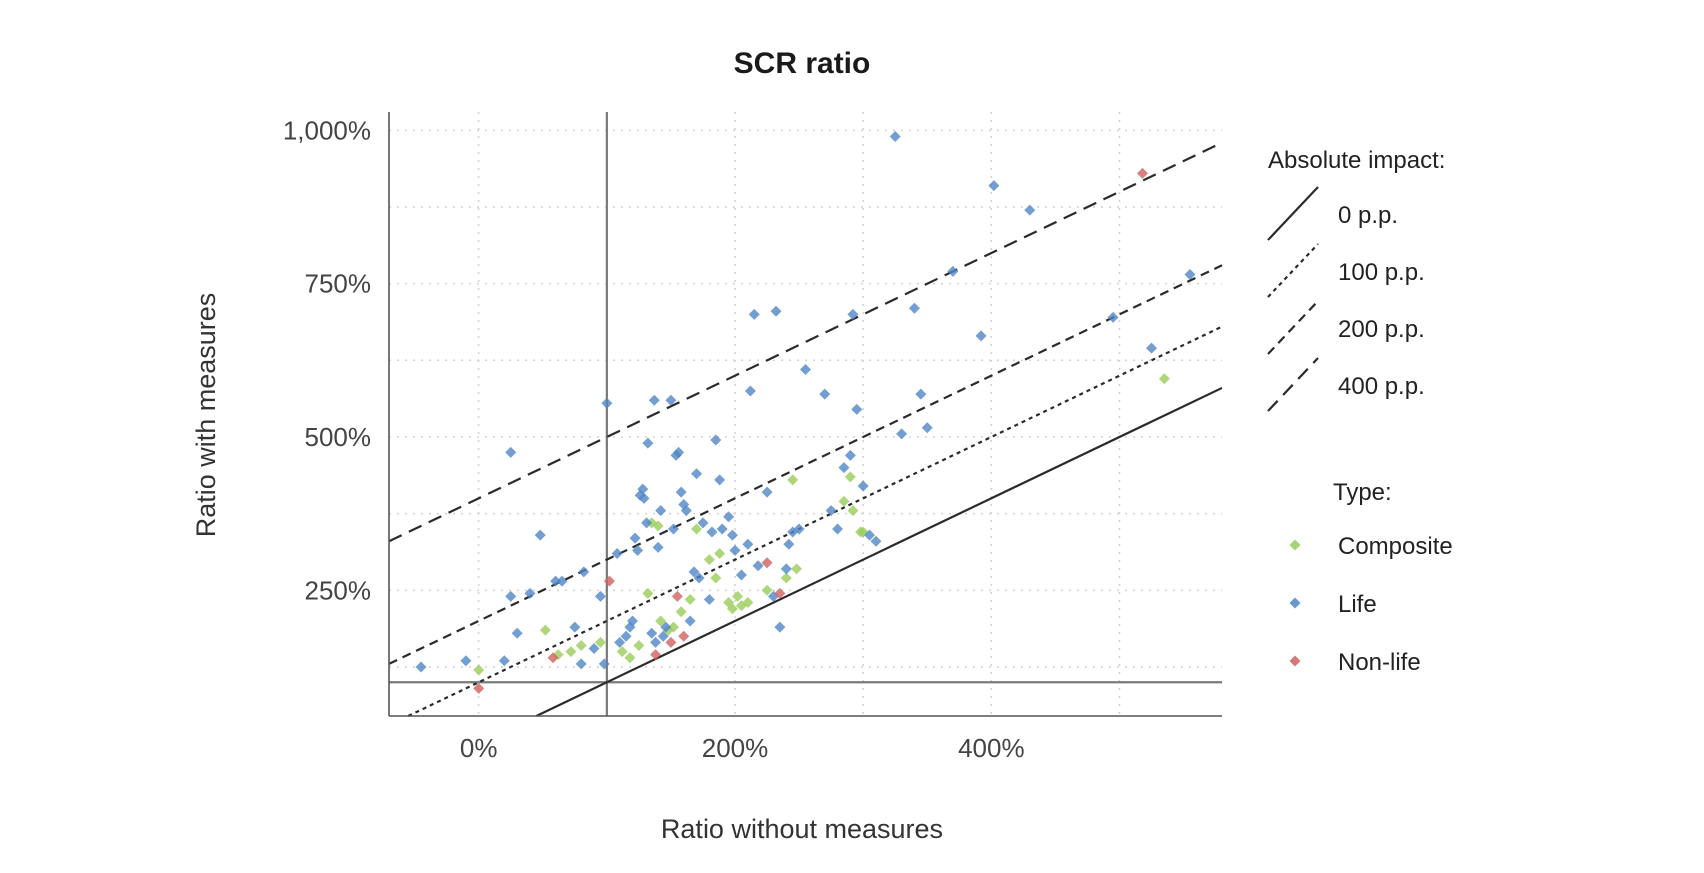 This screenshot has height=873, width=1704. What do you see at coordinates (338, 284) in the screenshot?
I see `y-tick-label: 750%` at bounding box center [338, 284].